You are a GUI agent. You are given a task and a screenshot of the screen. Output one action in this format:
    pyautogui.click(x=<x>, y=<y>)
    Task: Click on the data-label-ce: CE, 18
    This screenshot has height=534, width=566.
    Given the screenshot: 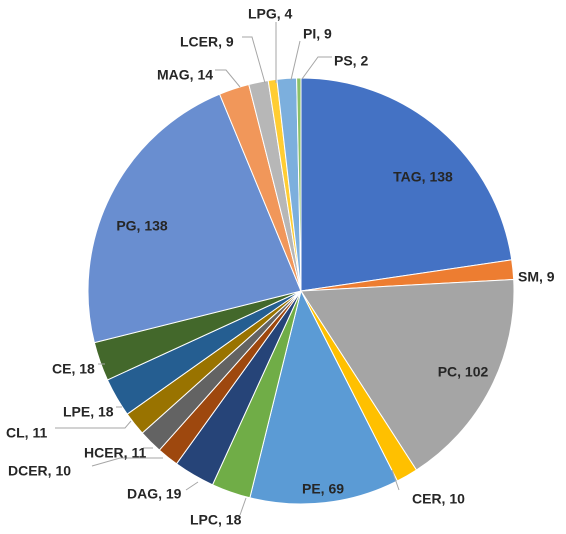 What is the action you would take?
    pyautogui.click(x=73, y=369)
    